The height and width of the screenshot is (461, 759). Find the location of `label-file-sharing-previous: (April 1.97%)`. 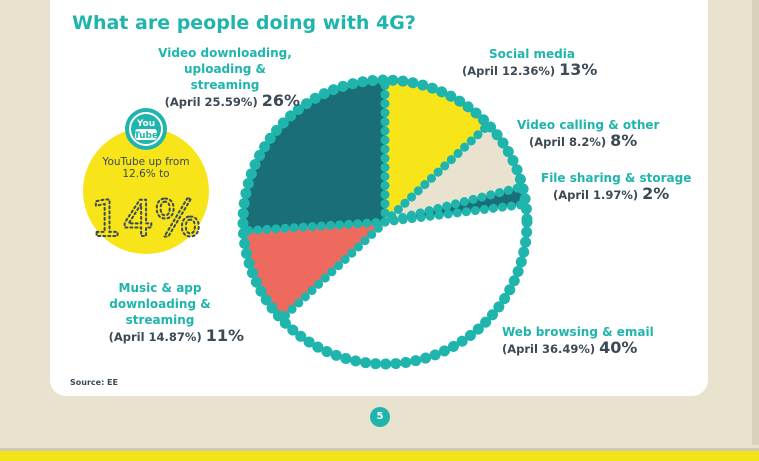

label-file-sharing-previous: (April 1.97%) is located at coordinates (596, 195).